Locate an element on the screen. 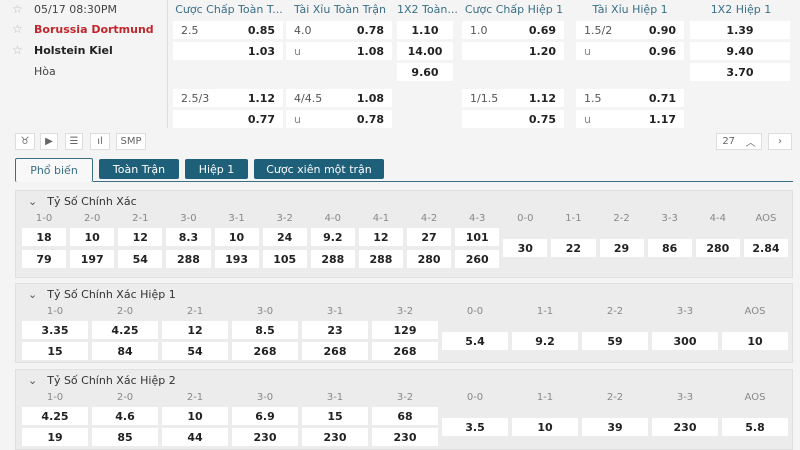  odds-cell: 59 is located at coordinates (615, 341).